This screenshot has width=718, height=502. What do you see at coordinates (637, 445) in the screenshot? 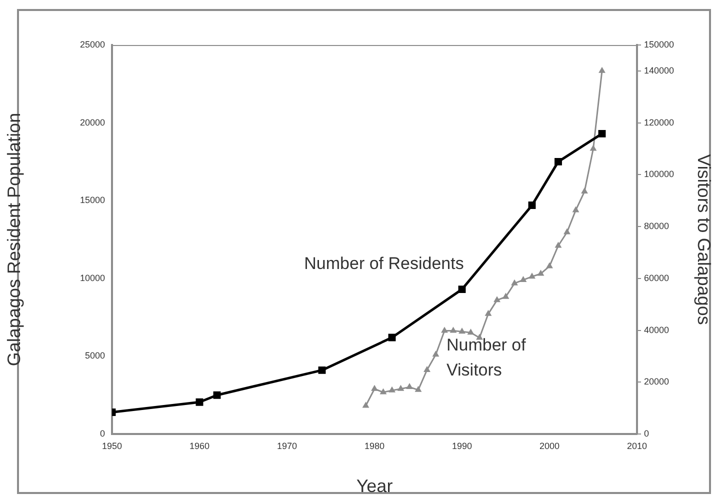
I see `x-tick-label: 2010` at bounding box center [637, 445].